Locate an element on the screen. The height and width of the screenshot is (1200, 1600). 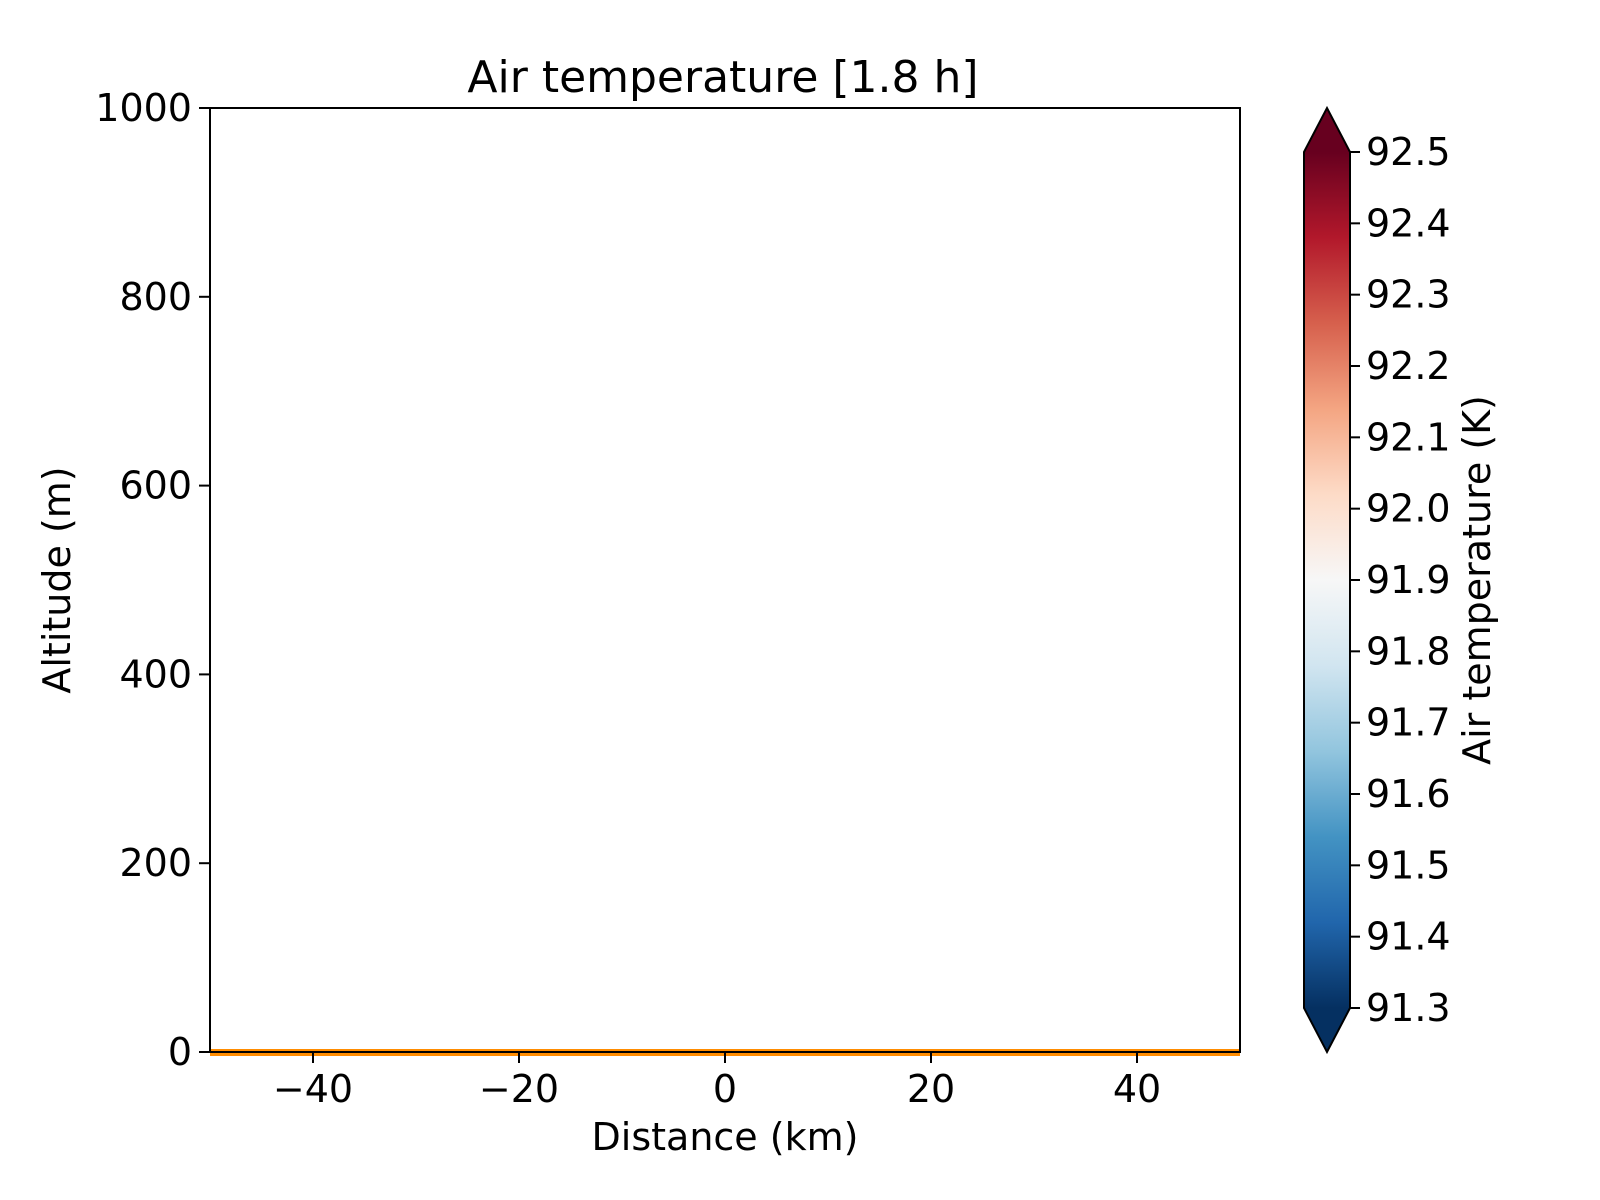
colorbar-tick-label: 91.9 is located at coordinates (1408, 580).